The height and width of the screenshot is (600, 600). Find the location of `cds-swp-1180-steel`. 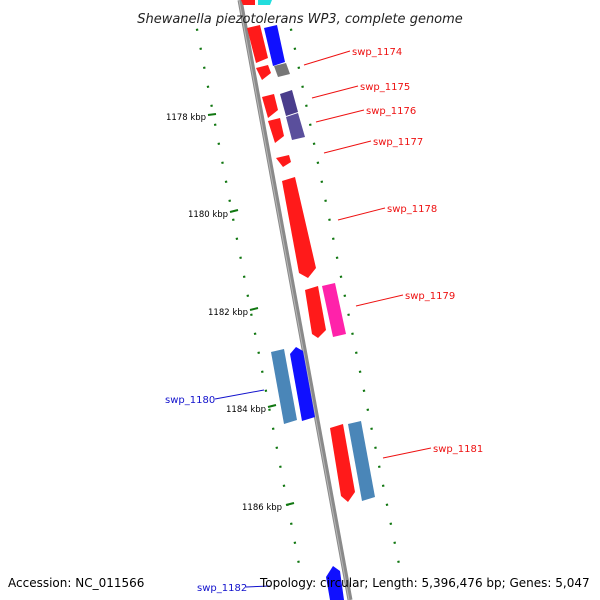

cds-swp-1180-steel is located at coordinates (284, 386).